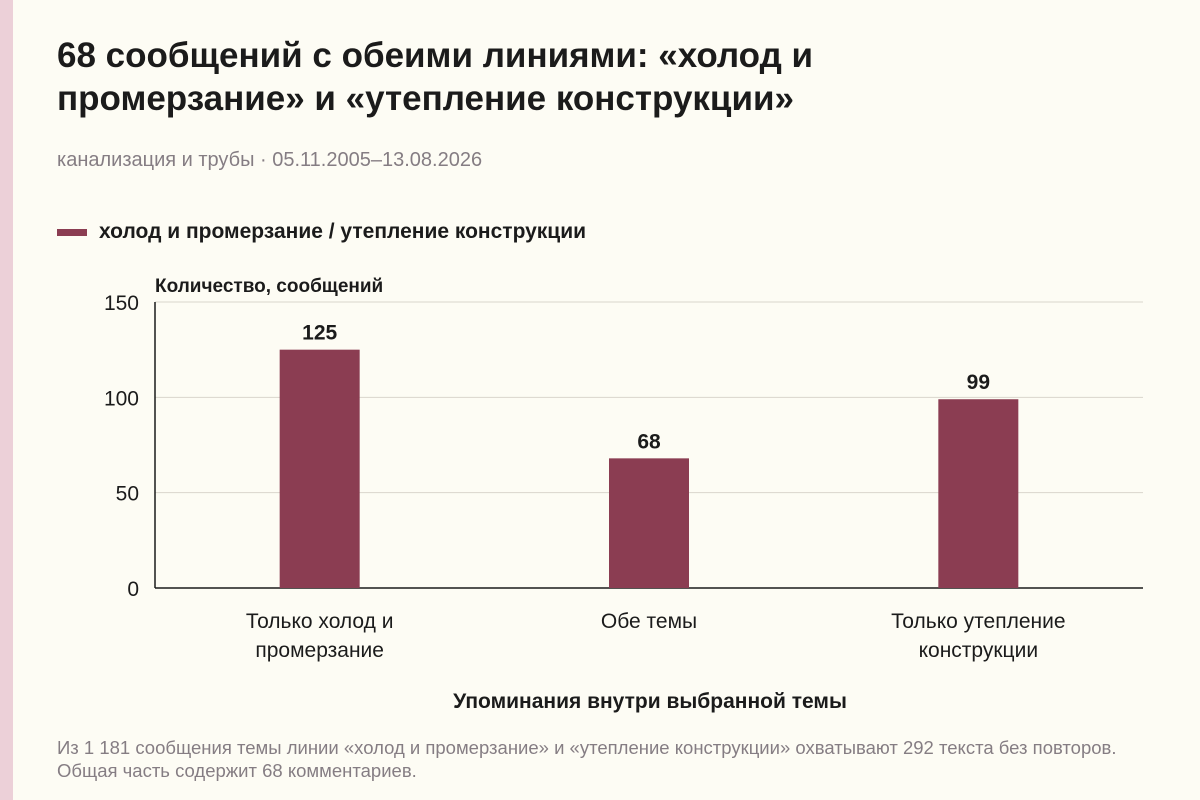  What do you see at coordinates (72, 232) in the screenshot?
I see `legend-swatch` at bounding box center [72, 232].